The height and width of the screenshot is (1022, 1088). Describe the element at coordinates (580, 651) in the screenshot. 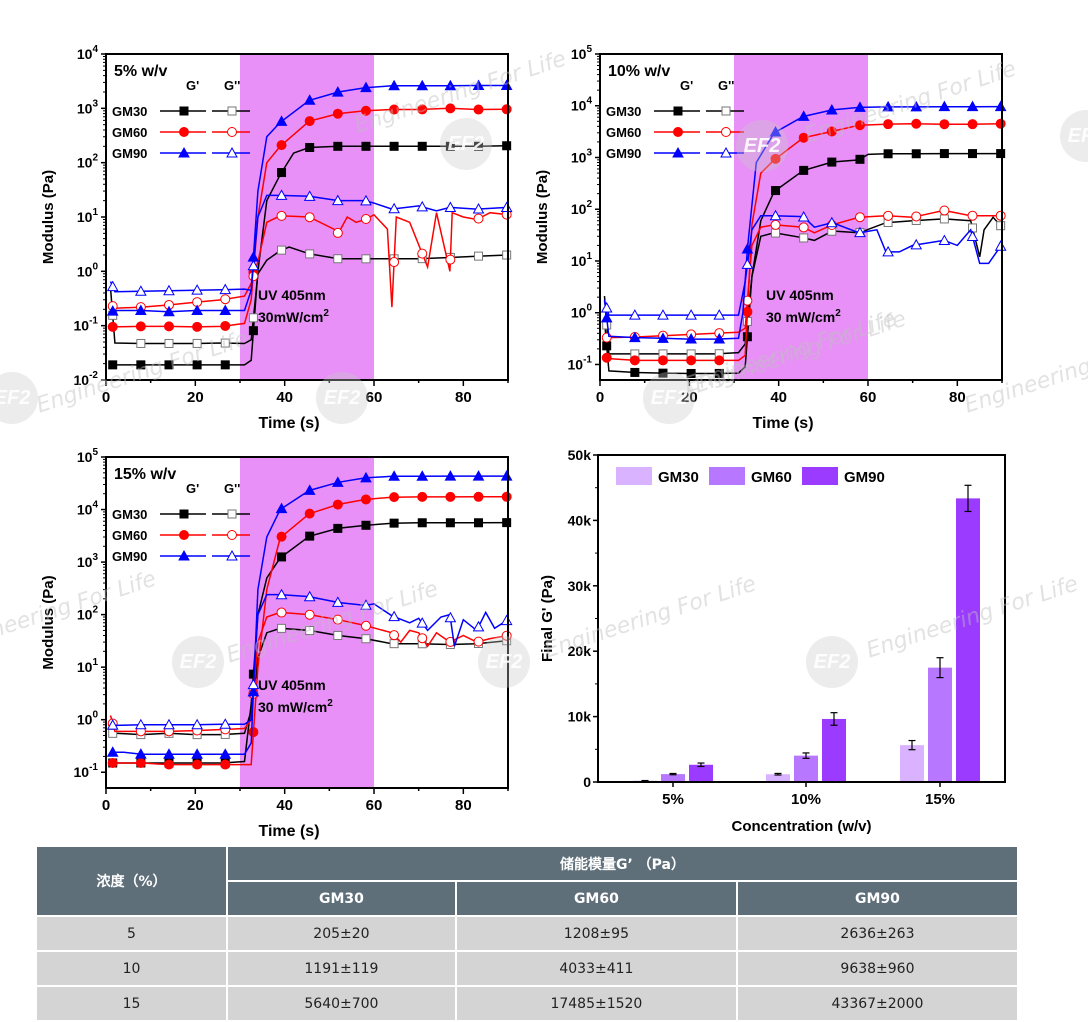

I see `y-tick-label: 20k` at that location.